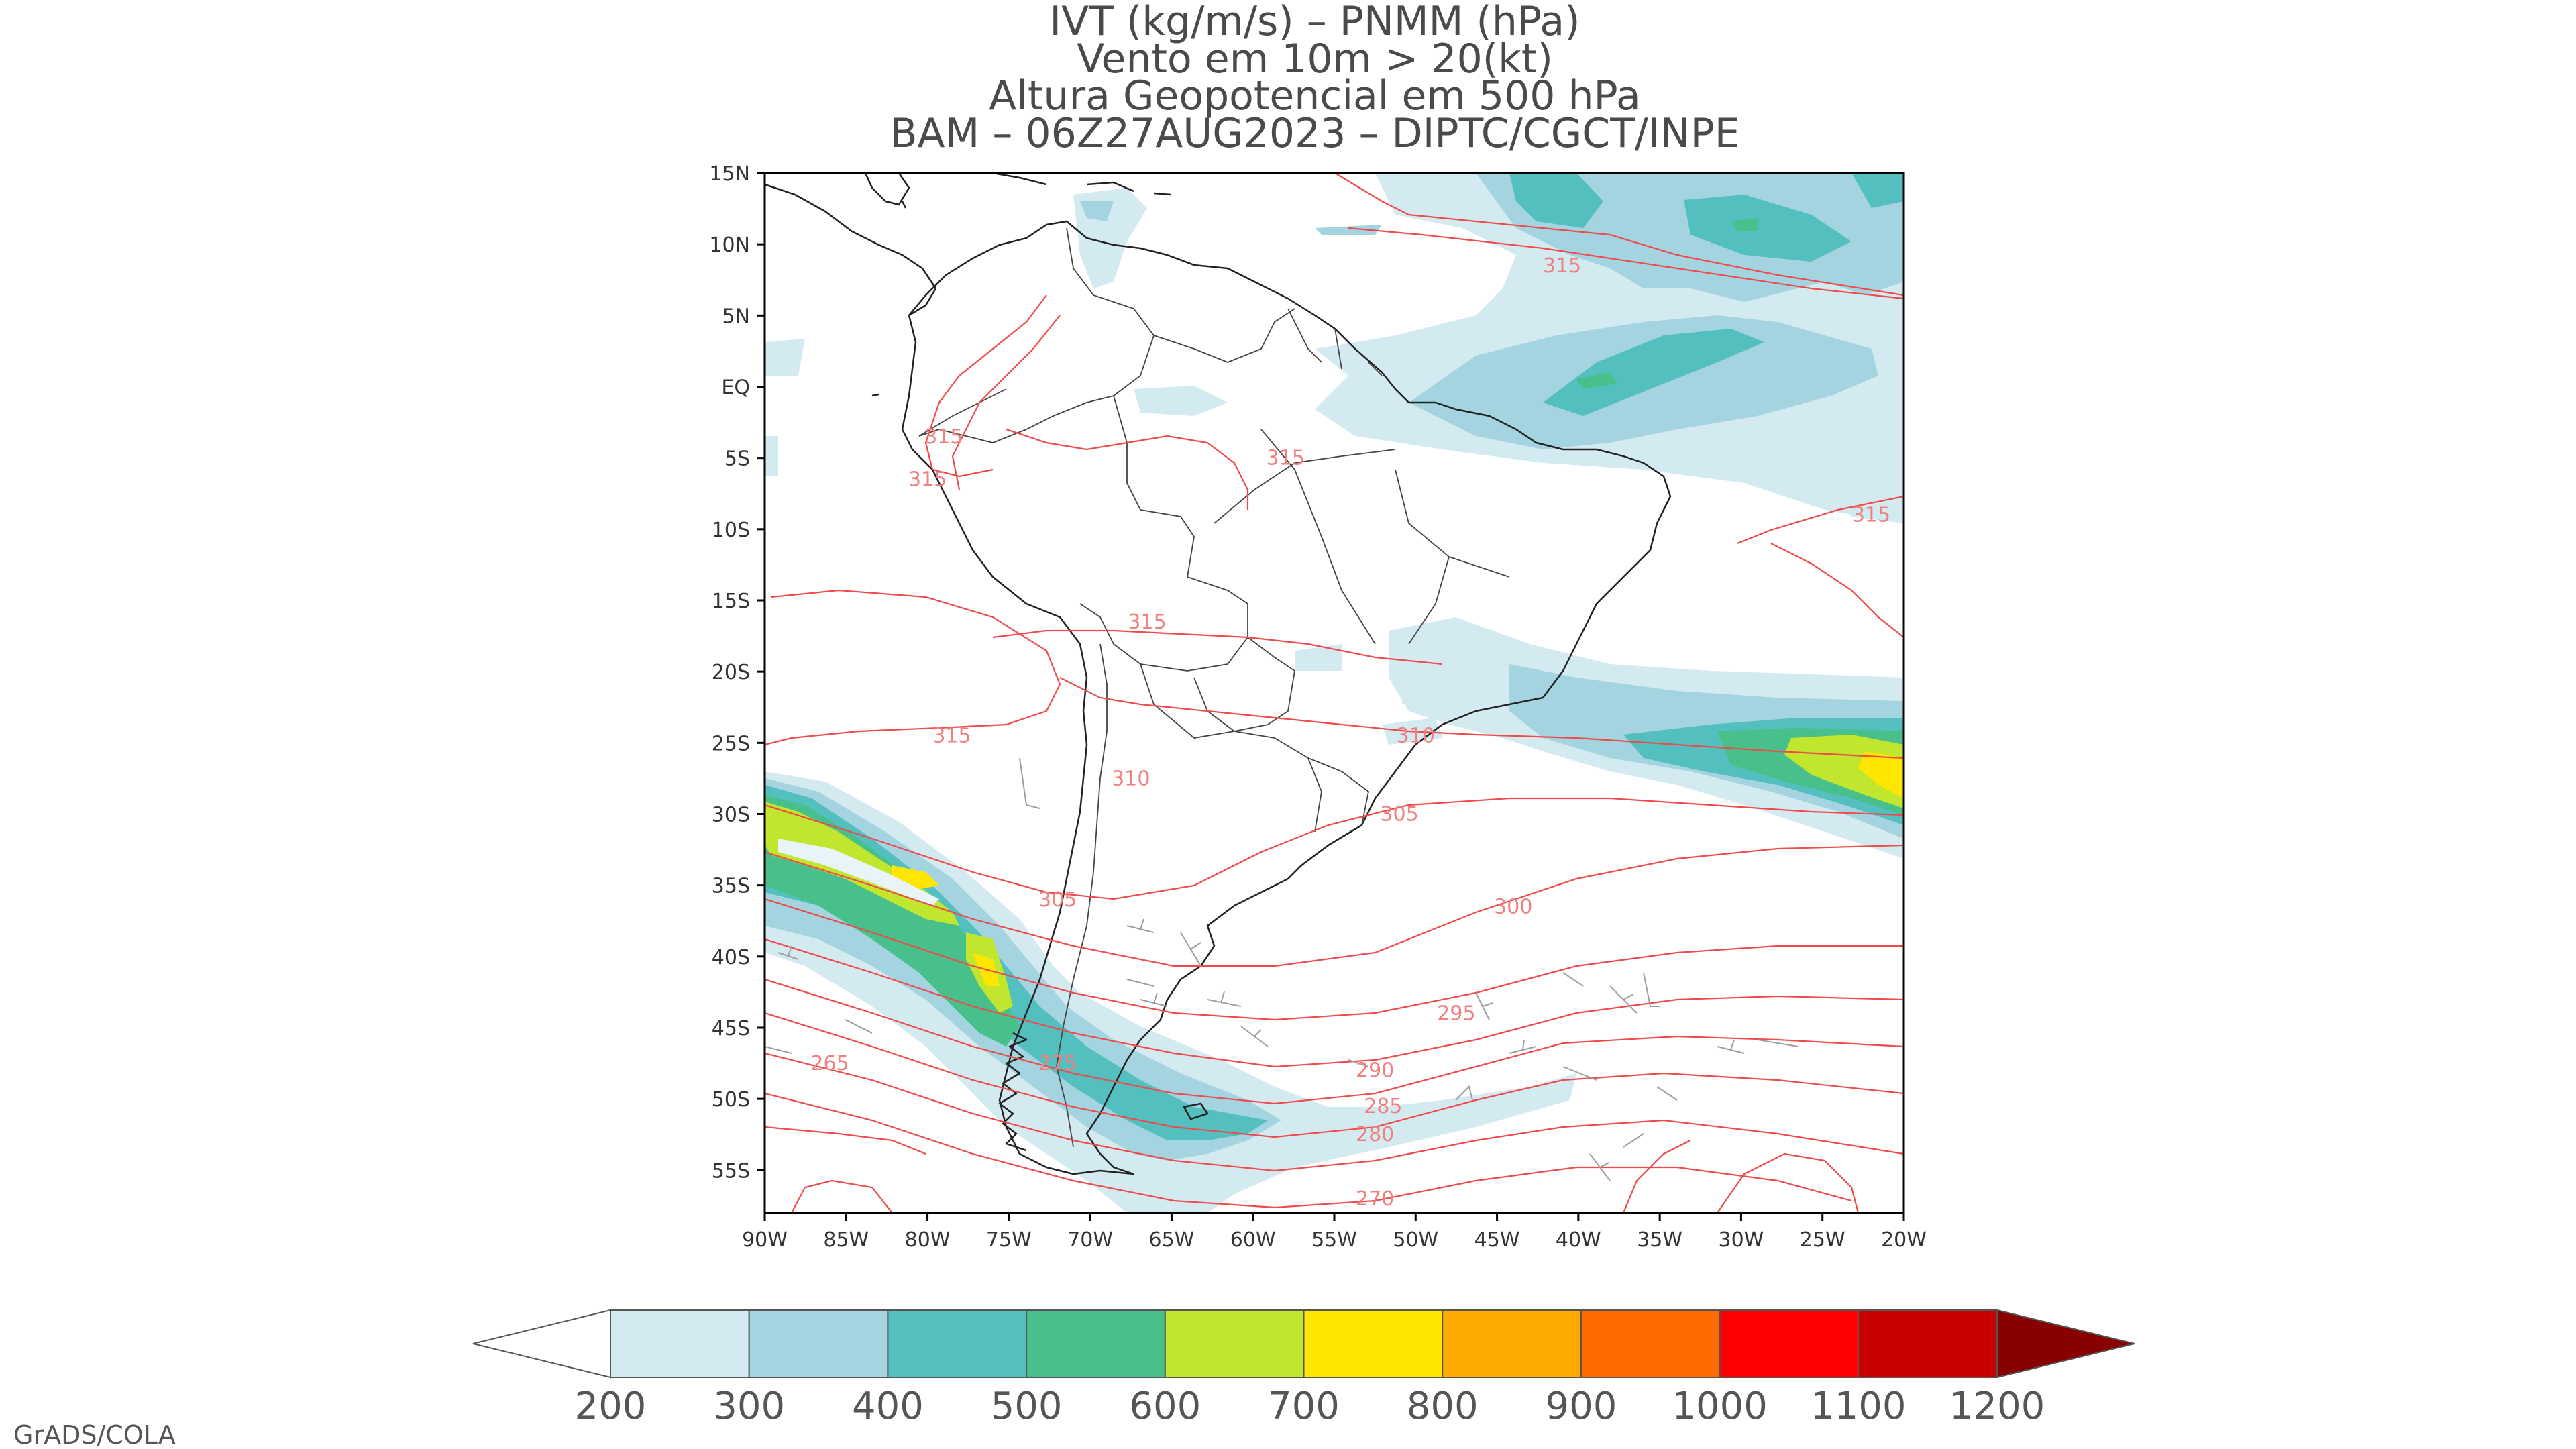 This screenshot has height=1449, width=2576. Describe the element at coordinates (731, 1100) in the screenshot. I see `lat-tick-label: 50S` at that location.